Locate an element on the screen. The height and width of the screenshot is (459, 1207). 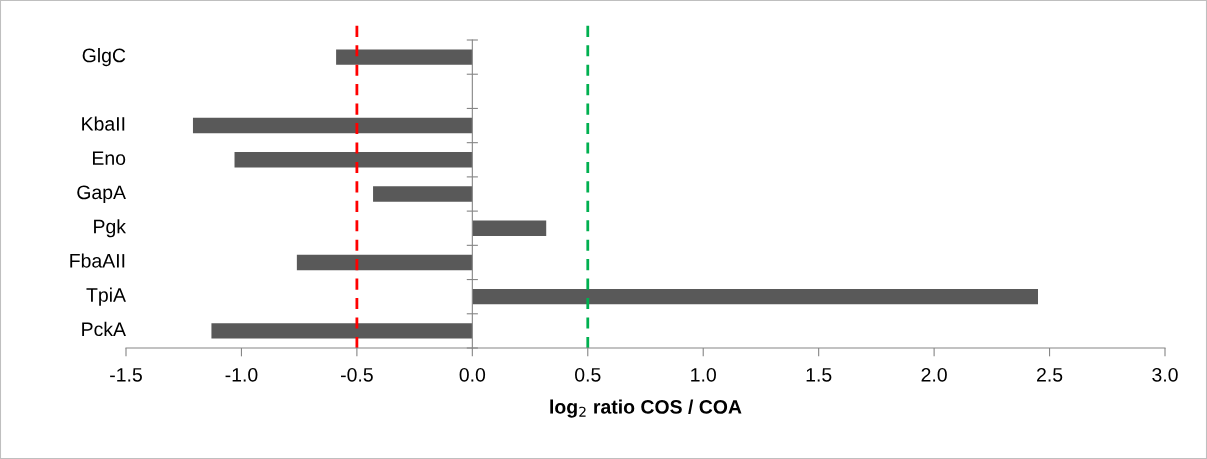
x-tick-label: 2.0 is located at coordinates (934, 374).